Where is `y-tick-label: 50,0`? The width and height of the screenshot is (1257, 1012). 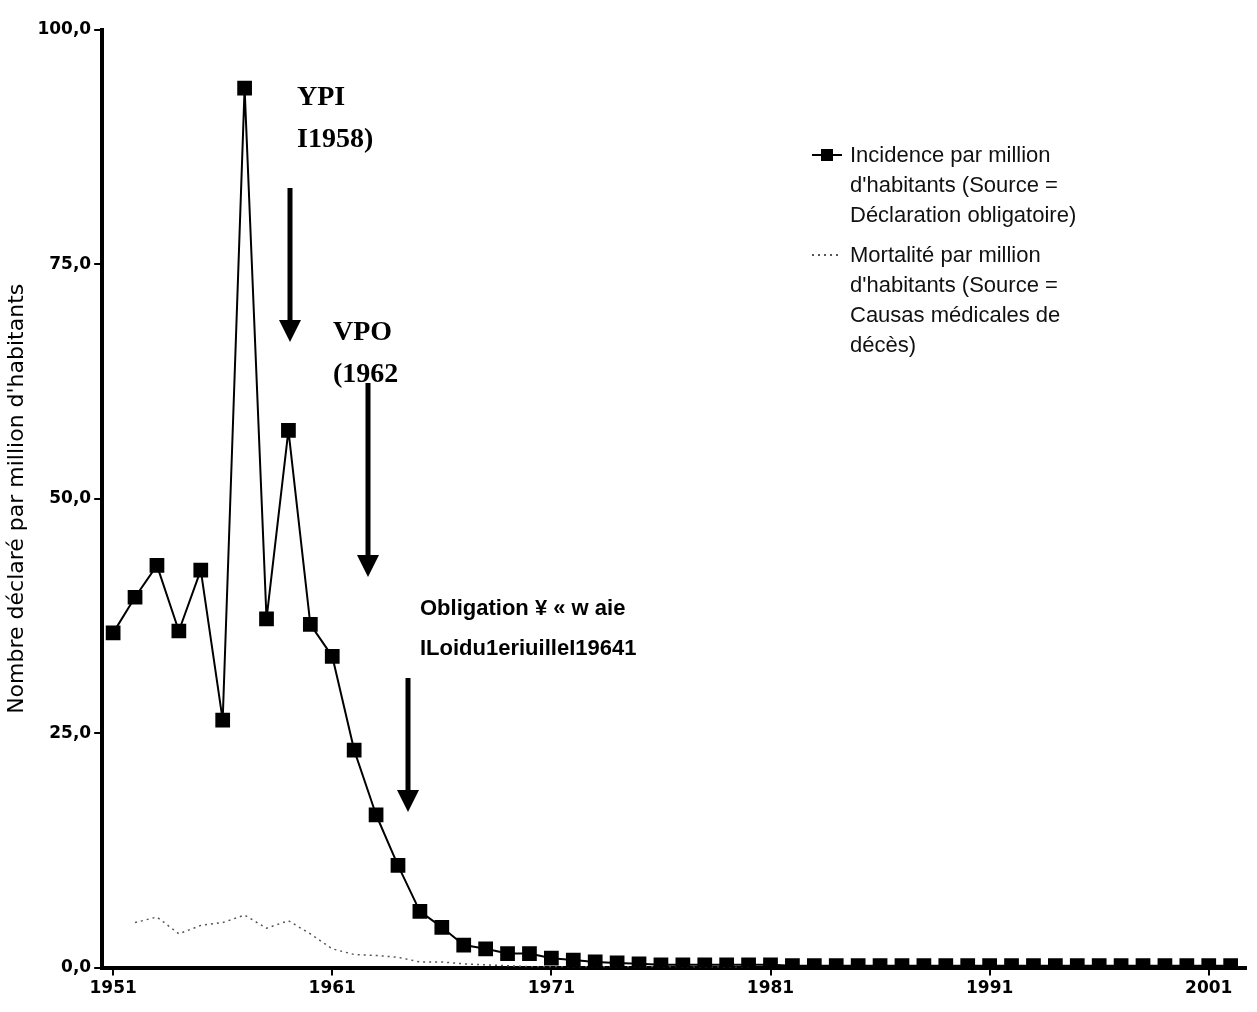 y-tick-label: 50,0 is located at coordinates (70, 497).